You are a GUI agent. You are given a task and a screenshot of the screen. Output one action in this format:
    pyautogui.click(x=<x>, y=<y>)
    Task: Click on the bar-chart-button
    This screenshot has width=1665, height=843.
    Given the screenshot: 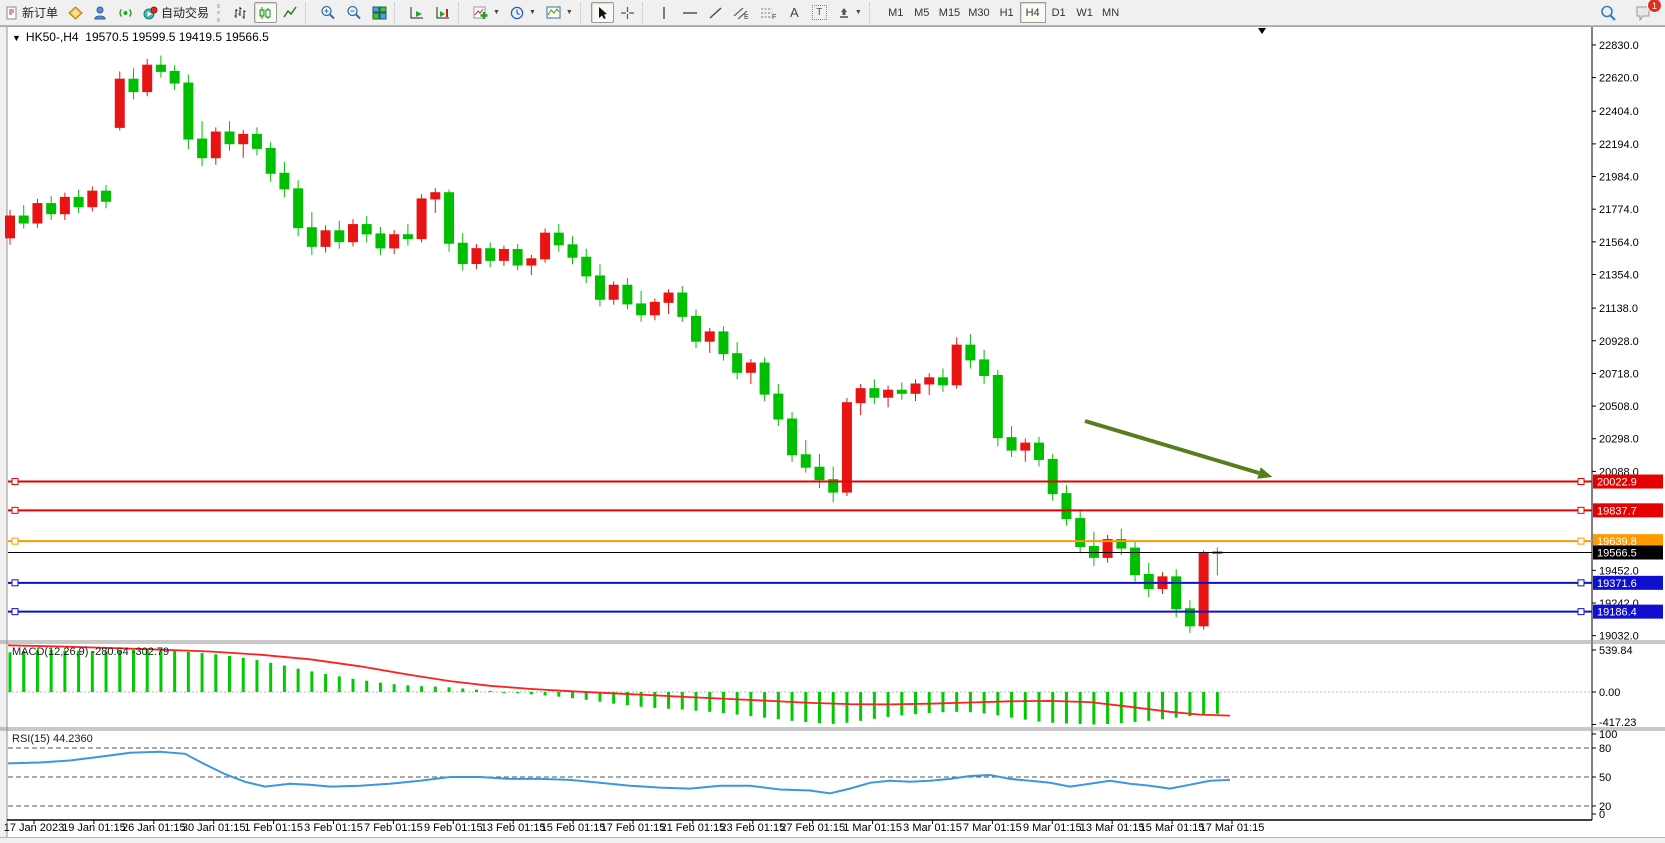 What is the action you would take?
    pyautogui.click(x=240, y=12)
    